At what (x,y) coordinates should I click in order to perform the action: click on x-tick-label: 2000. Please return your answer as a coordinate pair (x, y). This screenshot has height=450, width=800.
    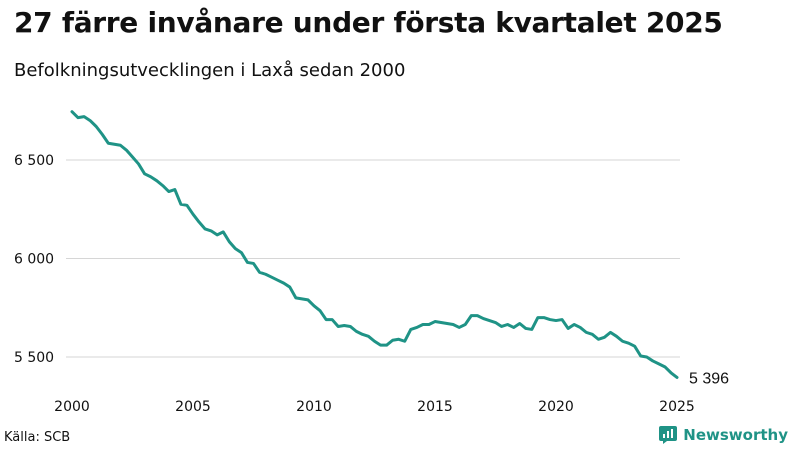
    Looking at the image, I should click on (72, 407).